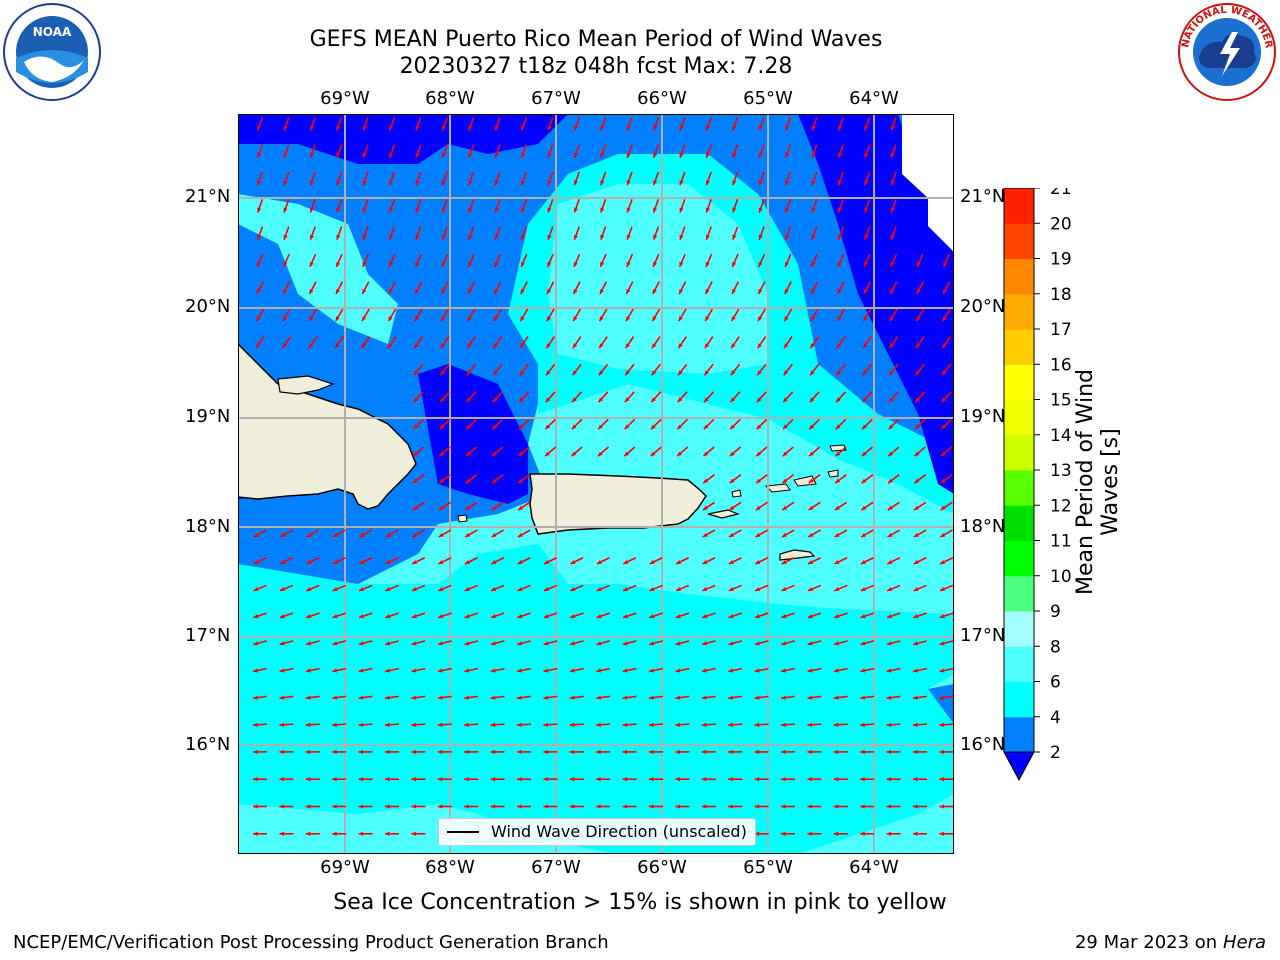 Image resolution: width=1280 pixels, height=960 pixels. I want to click on land-vieques, so click(723, 514).